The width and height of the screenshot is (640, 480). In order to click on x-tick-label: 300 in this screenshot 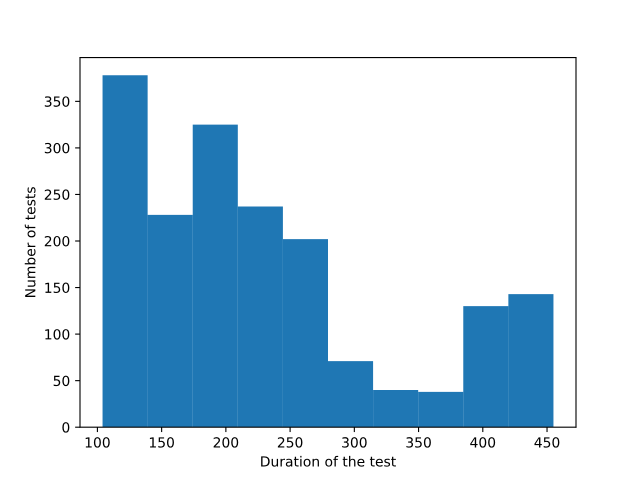, I will do `click(354, 442)`.